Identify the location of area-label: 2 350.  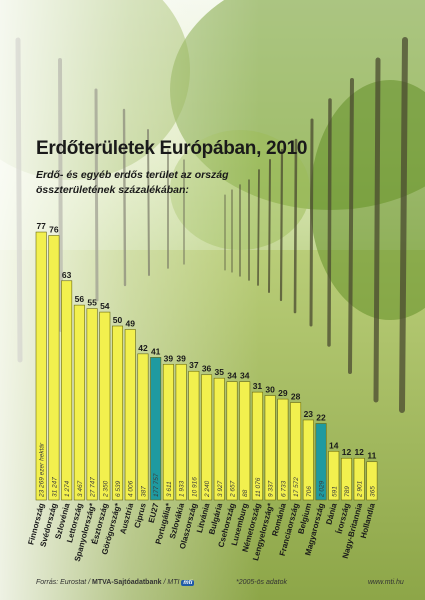
(105, 489).